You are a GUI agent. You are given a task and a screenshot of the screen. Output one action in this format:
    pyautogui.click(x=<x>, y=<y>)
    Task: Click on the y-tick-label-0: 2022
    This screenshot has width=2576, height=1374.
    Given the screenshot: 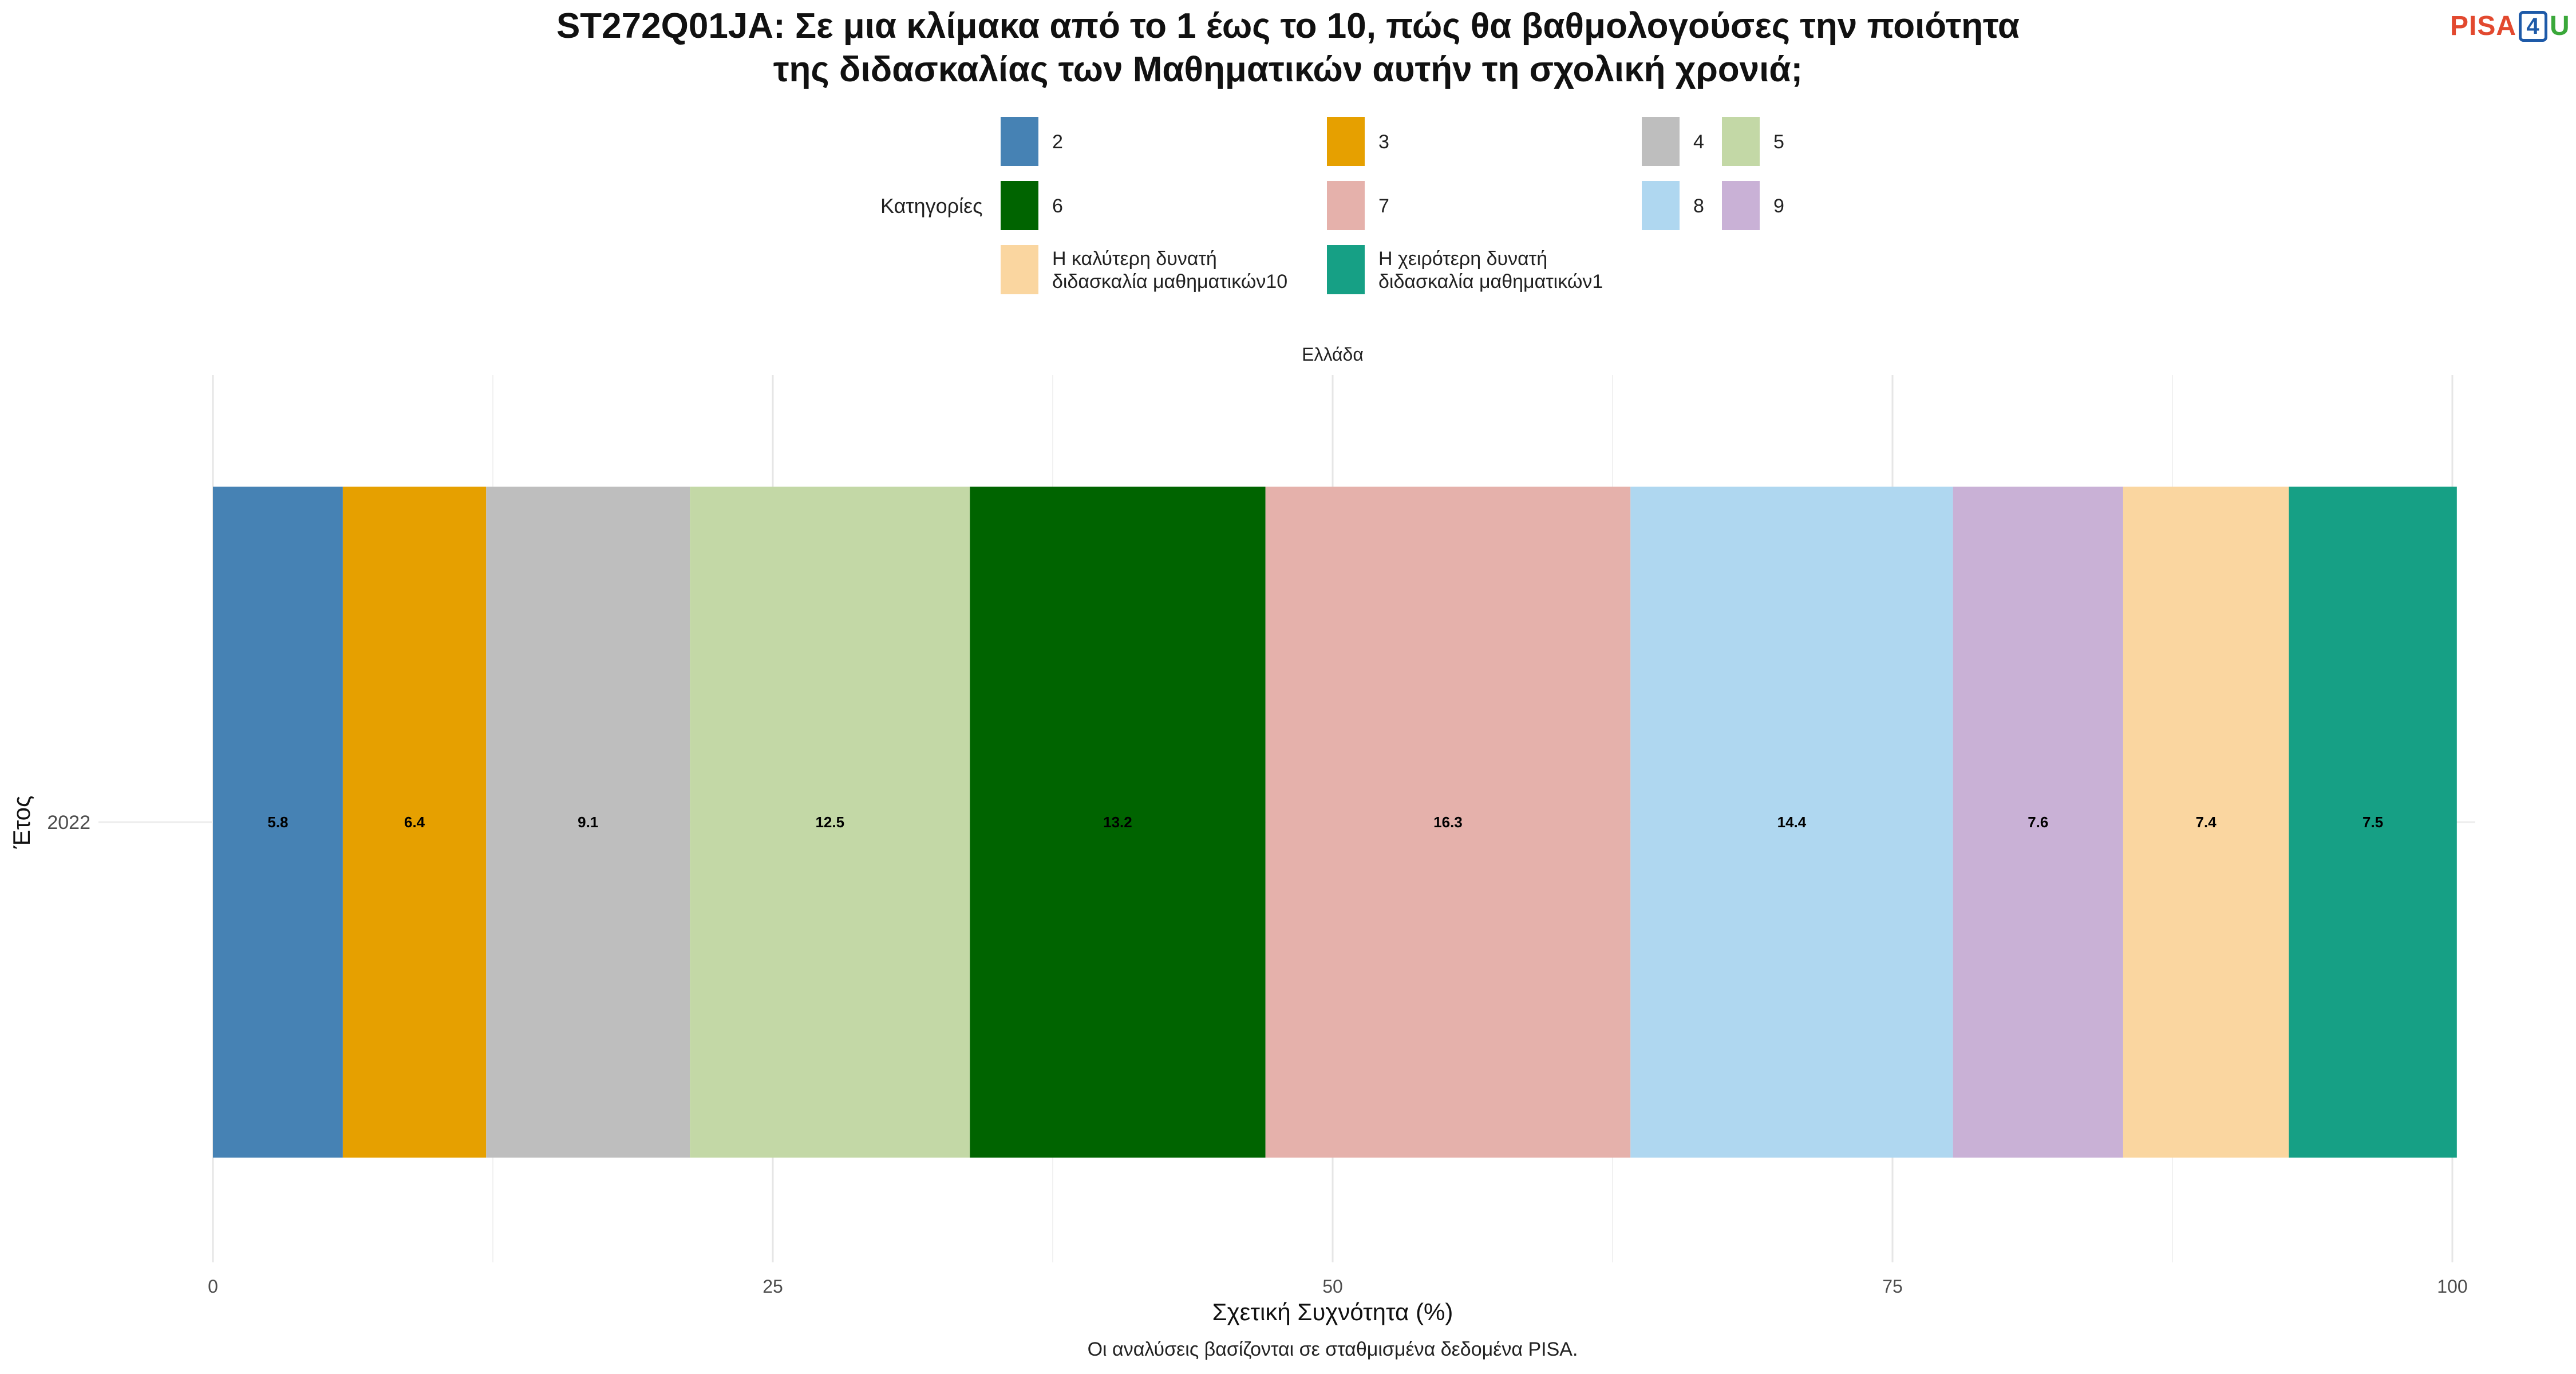 What is the action you would take?
    pyautogui.click(x=68, y=823)
    